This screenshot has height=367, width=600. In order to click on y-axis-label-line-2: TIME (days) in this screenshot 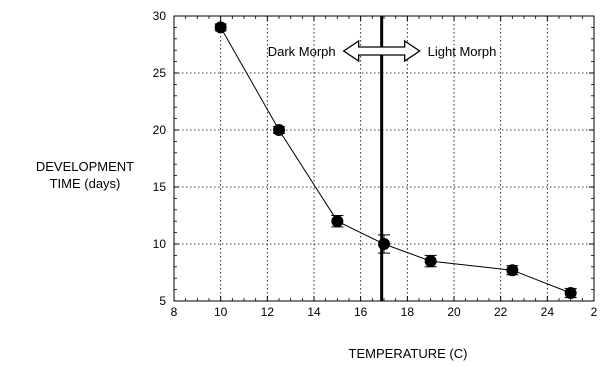, I will do `click(85, 183)`.